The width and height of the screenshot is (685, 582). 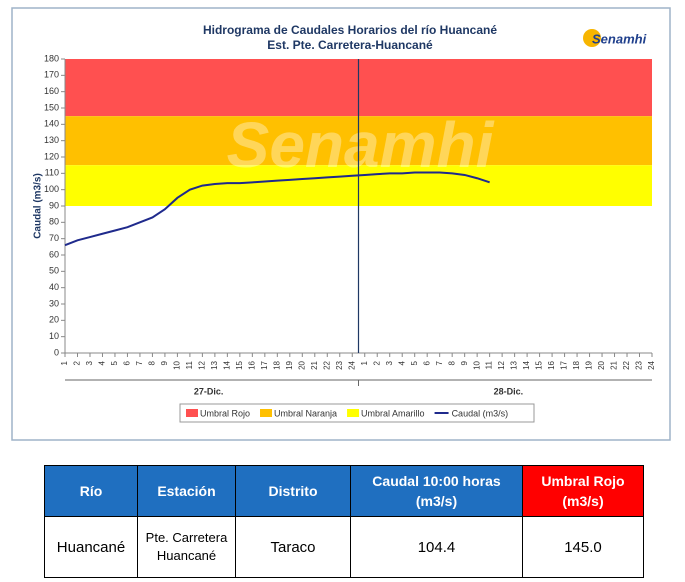 What do you see at coordinates (619, 38) in the screenshot?
I see `logo: Senamhi` at bounding box center [619, 38].